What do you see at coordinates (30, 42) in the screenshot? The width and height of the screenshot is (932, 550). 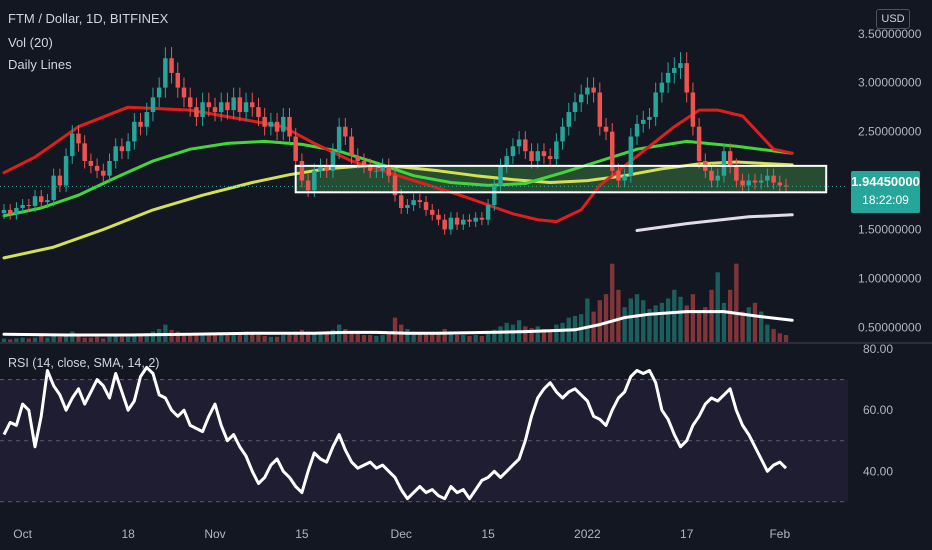 I see `volume-indicator-label: Vol (20)` at bounding box center [30, 42].